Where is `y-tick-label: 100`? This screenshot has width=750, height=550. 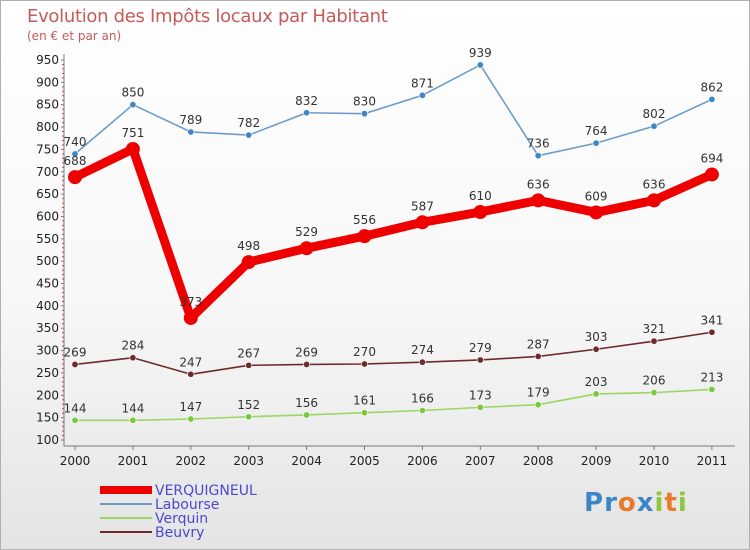 y-tick-label: 100 is located at coordinates (47, 440).